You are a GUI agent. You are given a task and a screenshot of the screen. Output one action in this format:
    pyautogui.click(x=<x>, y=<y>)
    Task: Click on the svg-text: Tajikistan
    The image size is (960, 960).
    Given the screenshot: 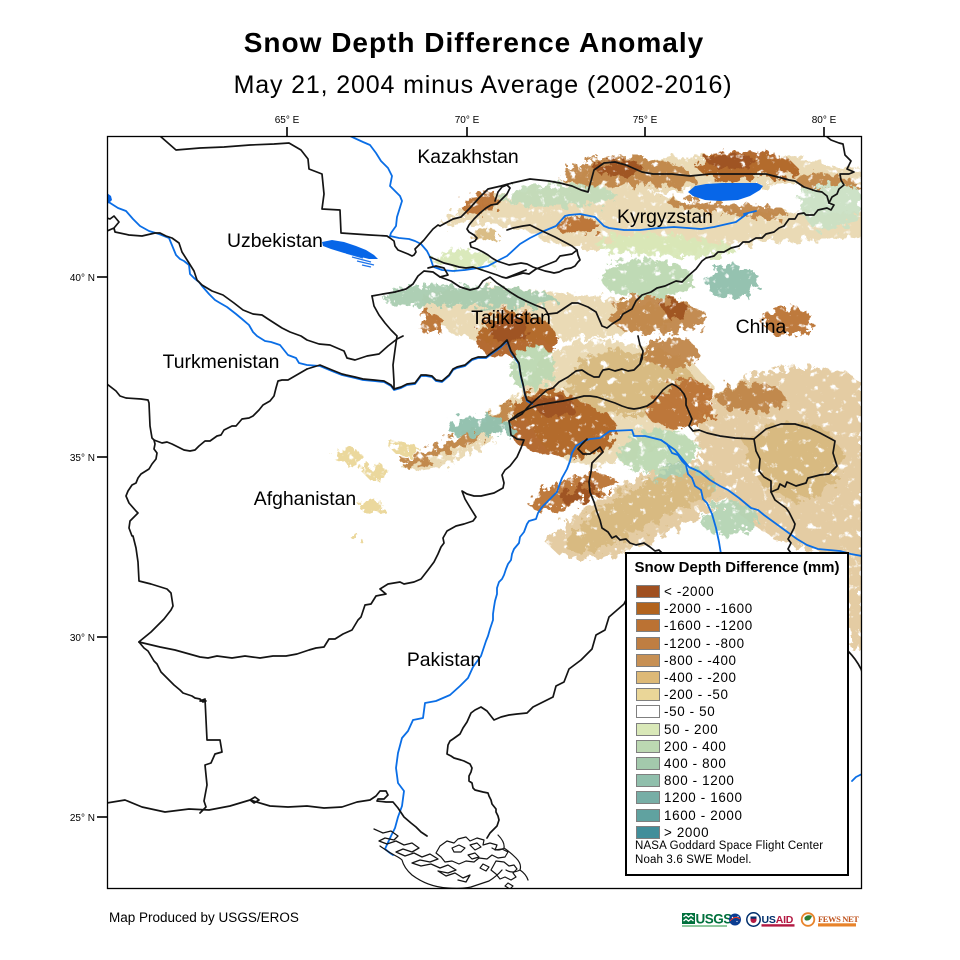 What is the action you would take?
    pyautogui.click(x=511, y=318)
    